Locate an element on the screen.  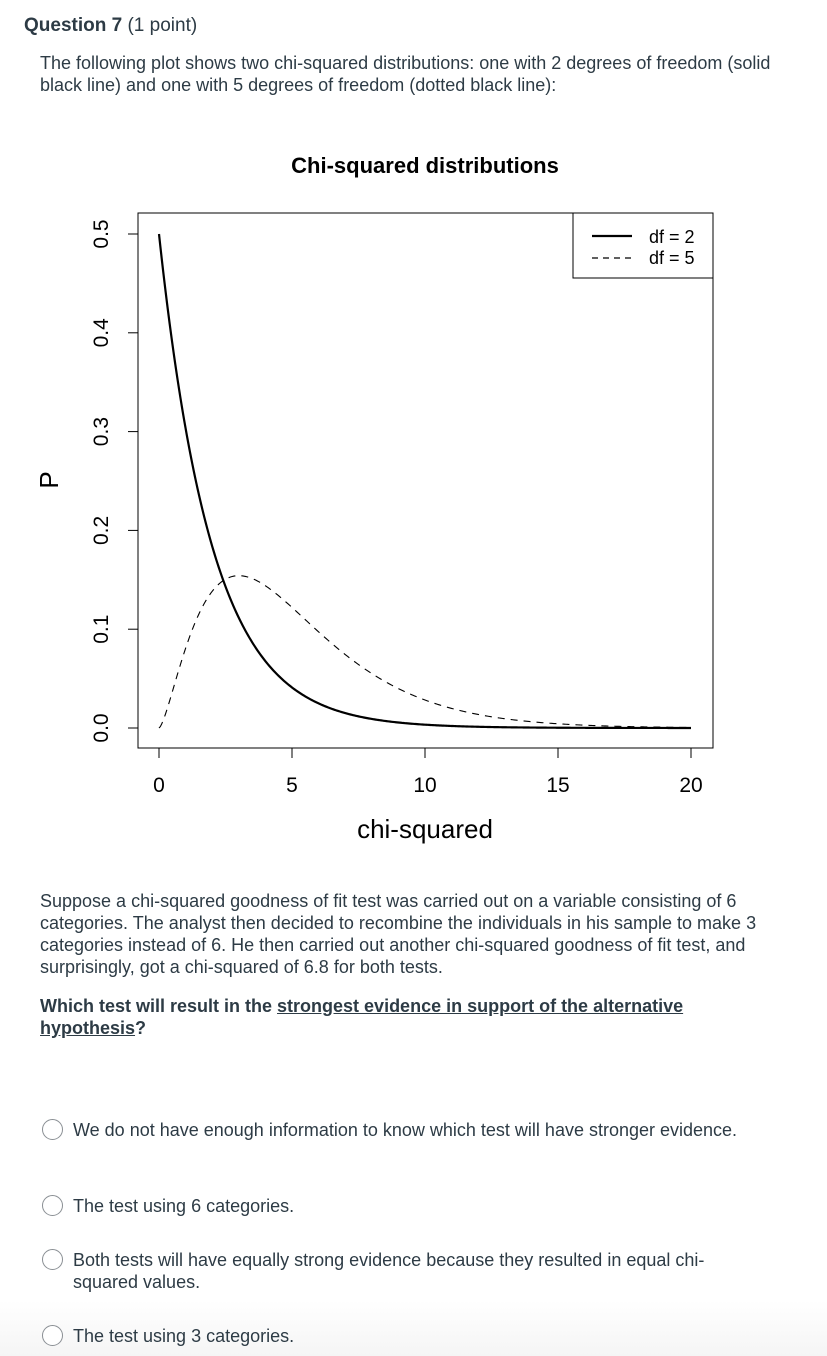
y-tick-label: 0.0 is located at coordinates (101, 727).